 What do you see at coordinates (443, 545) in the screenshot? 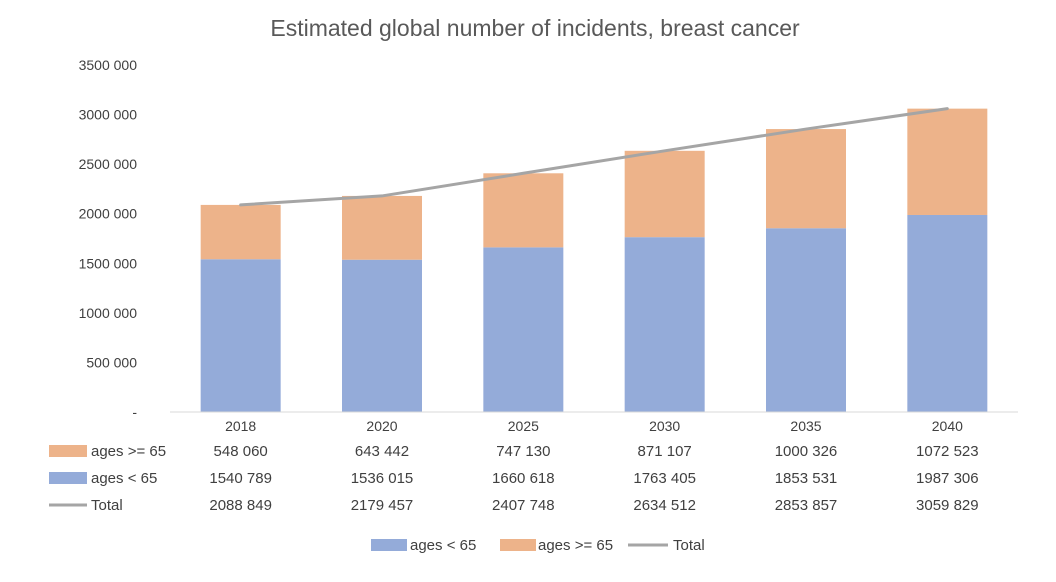
I see `legend-label-under-65: ages < 65` at bounding box center [443, 545].